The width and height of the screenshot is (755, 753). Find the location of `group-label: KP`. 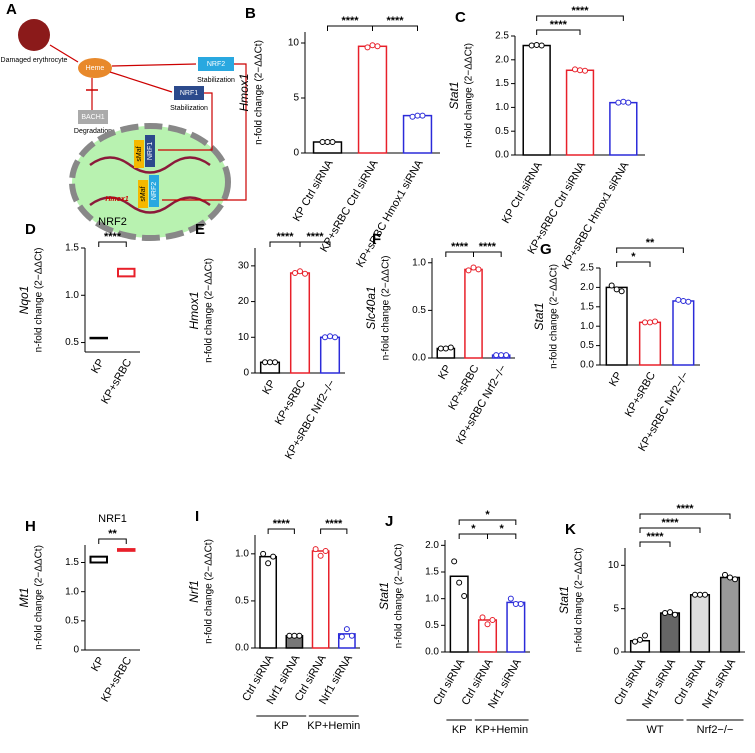

group-label: KP is located at coordinates (459, 730).